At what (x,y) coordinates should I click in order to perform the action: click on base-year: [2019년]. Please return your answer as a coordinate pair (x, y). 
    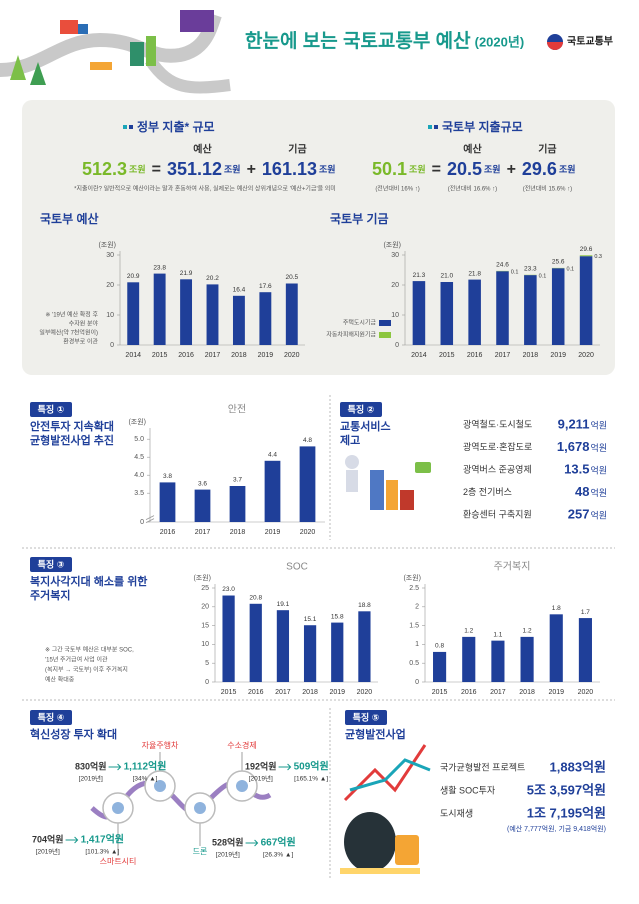
    Looking at the image, I should click on (48, 851).